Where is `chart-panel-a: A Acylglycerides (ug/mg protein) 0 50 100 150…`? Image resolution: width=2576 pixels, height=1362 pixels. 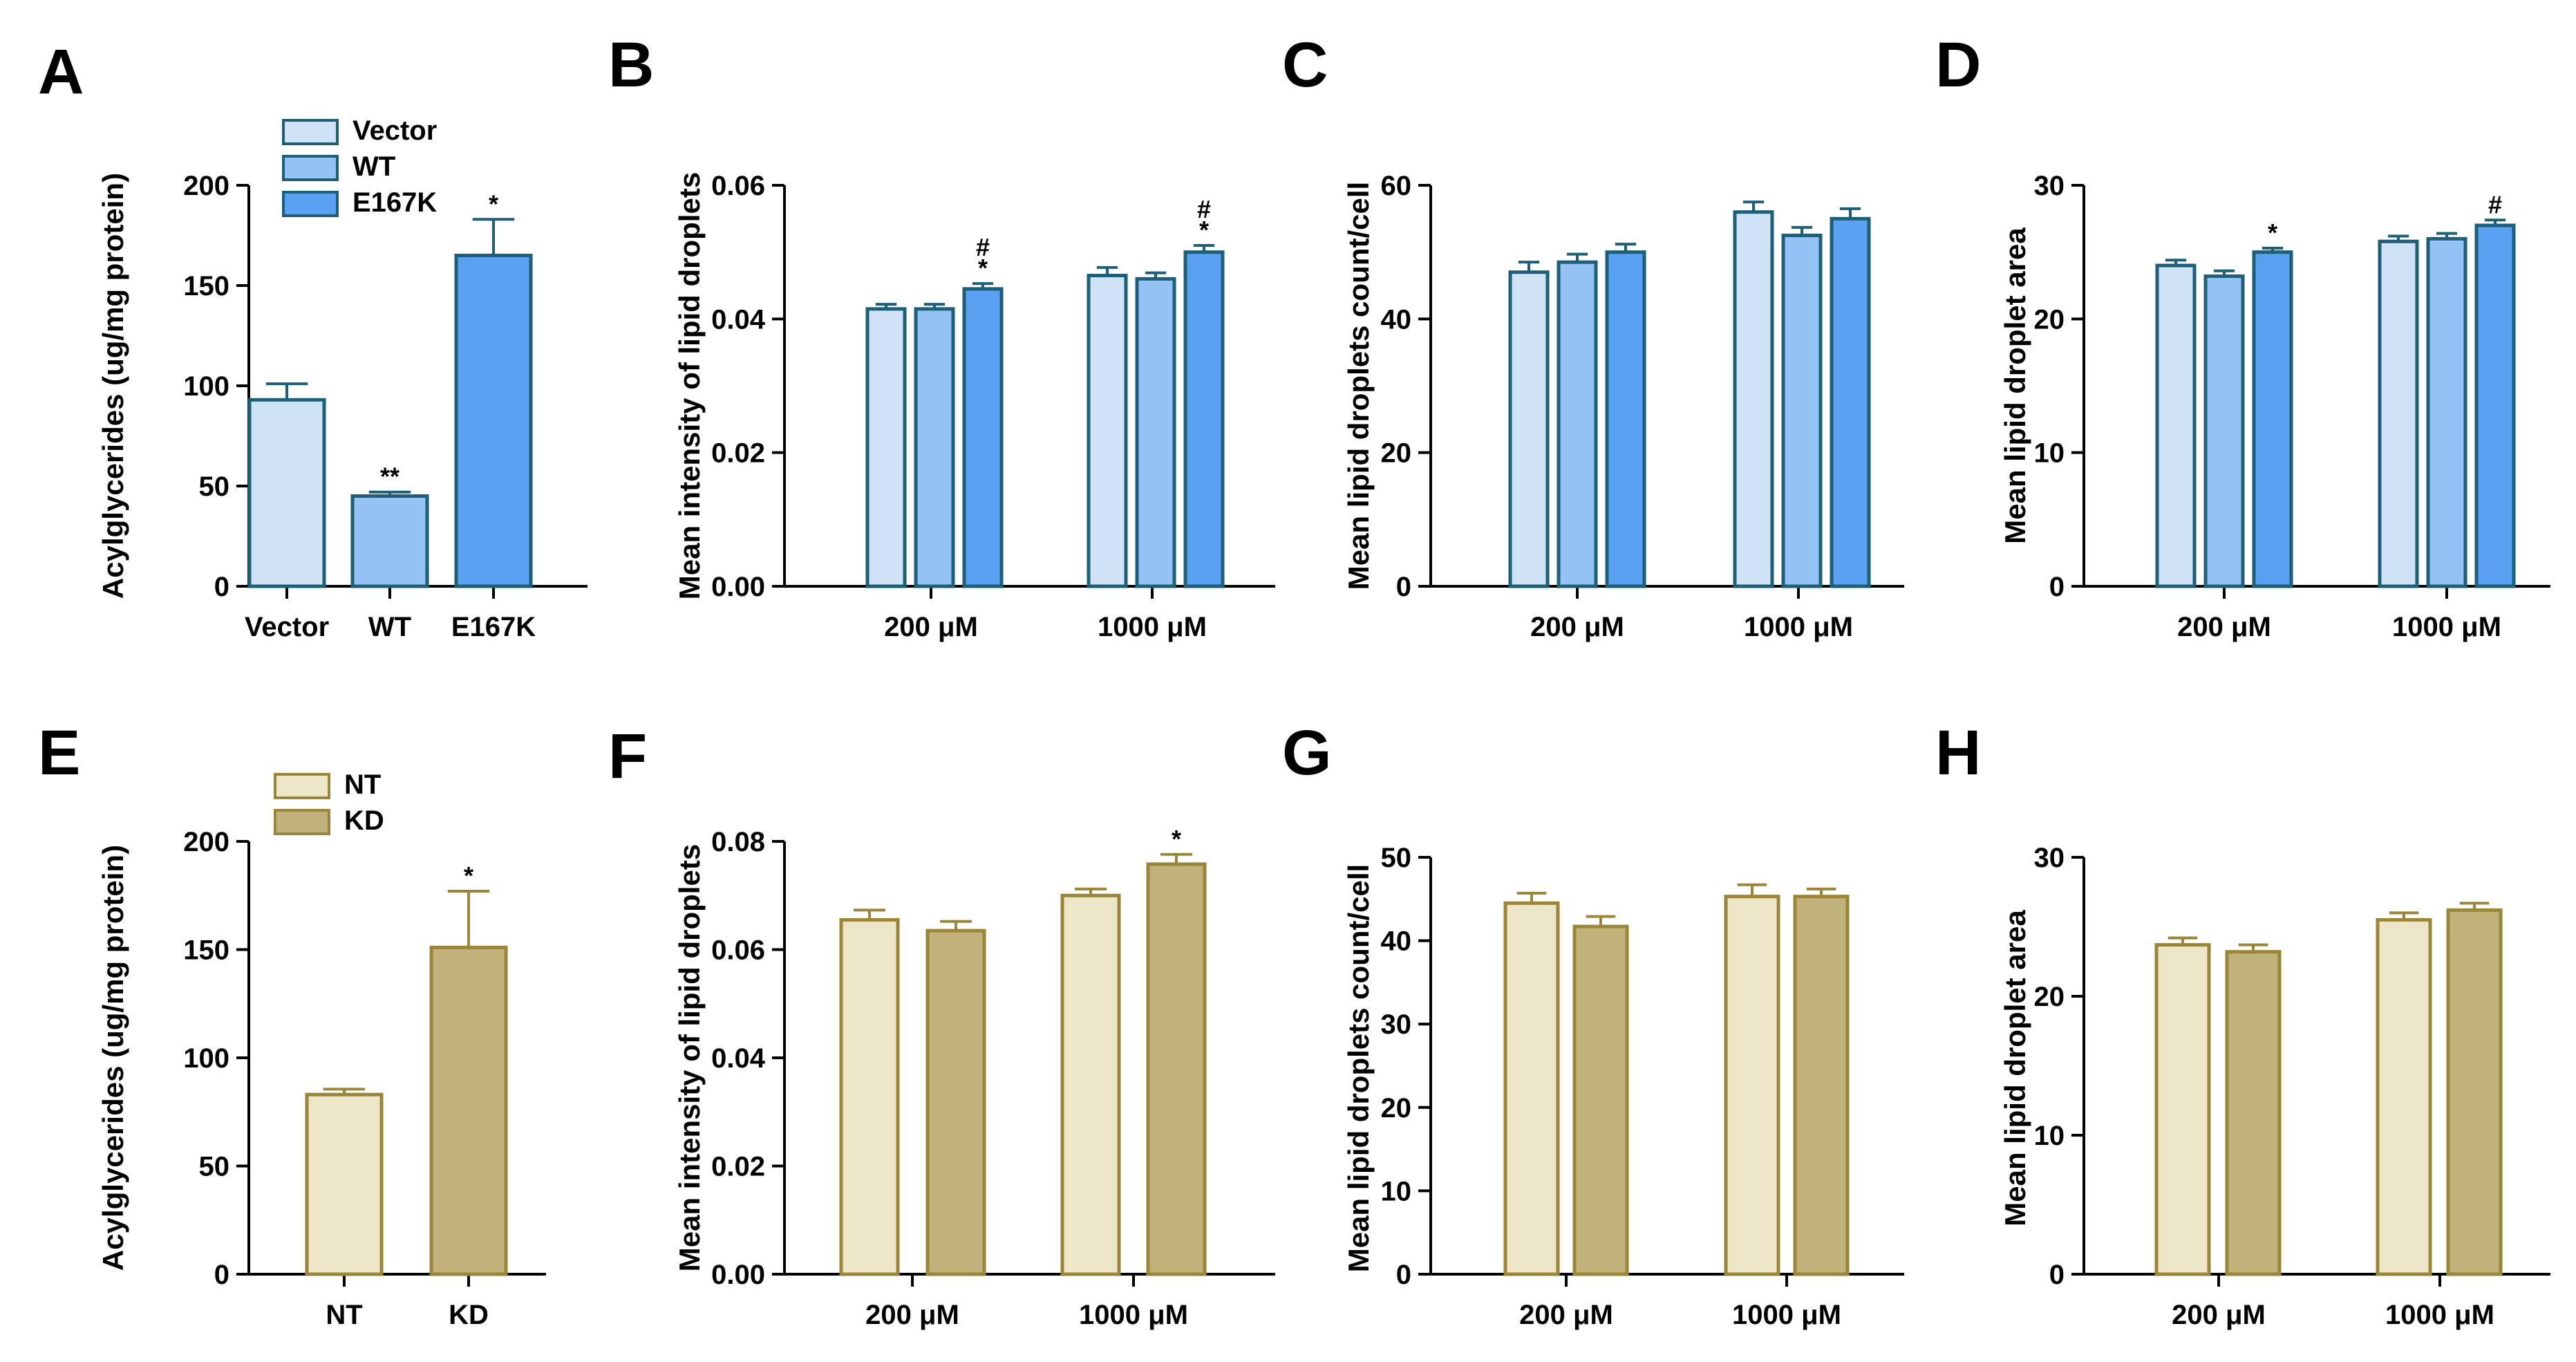 chart-panel-a: A Acylglycerides (ug/mg protein) 0 50 100 150… is located at coordinates (312, 339).